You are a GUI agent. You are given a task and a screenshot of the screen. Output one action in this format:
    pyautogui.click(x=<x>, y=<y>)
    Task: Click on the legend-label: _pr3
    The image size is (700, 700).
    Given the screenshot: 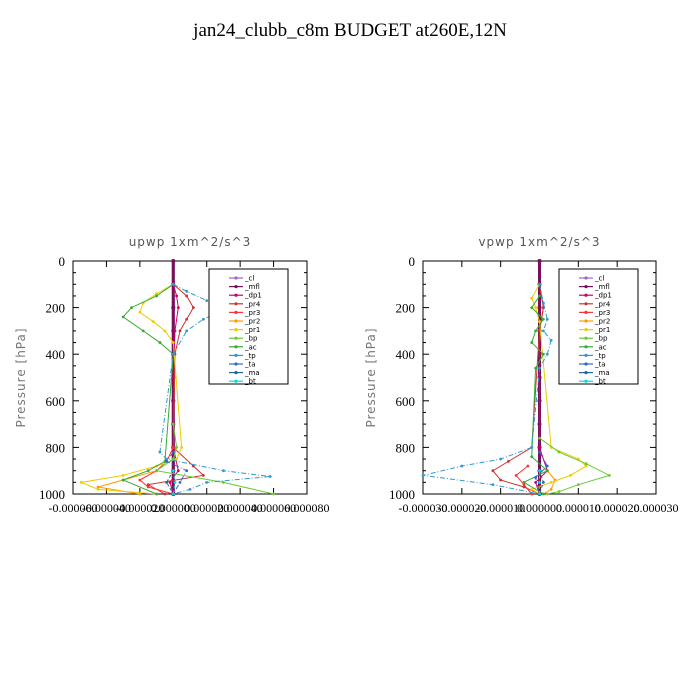 What is the action you would take?
    pyautogui.click(x=602, y=313)
    